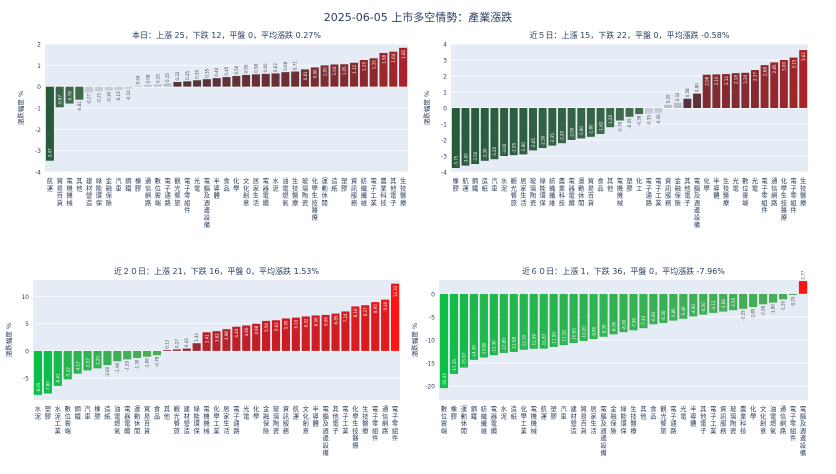 The image size is (836, 474). I want to click on category-label: 運動休閒, so click(464, 419).